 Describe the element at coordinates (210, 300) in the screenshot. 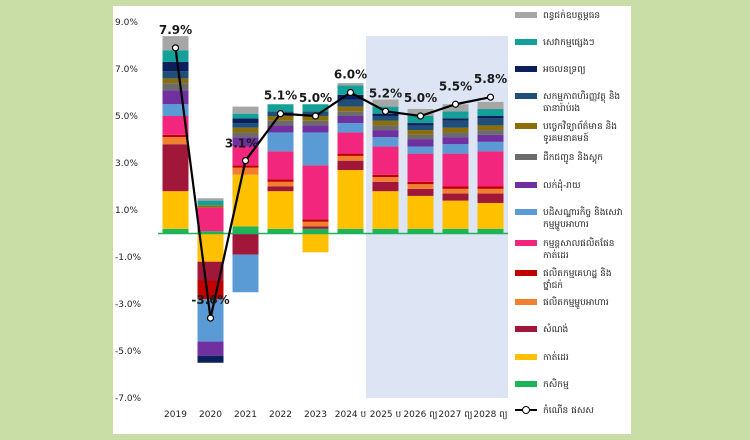

I see `gdp-growth-label: -3.6%` at that location.